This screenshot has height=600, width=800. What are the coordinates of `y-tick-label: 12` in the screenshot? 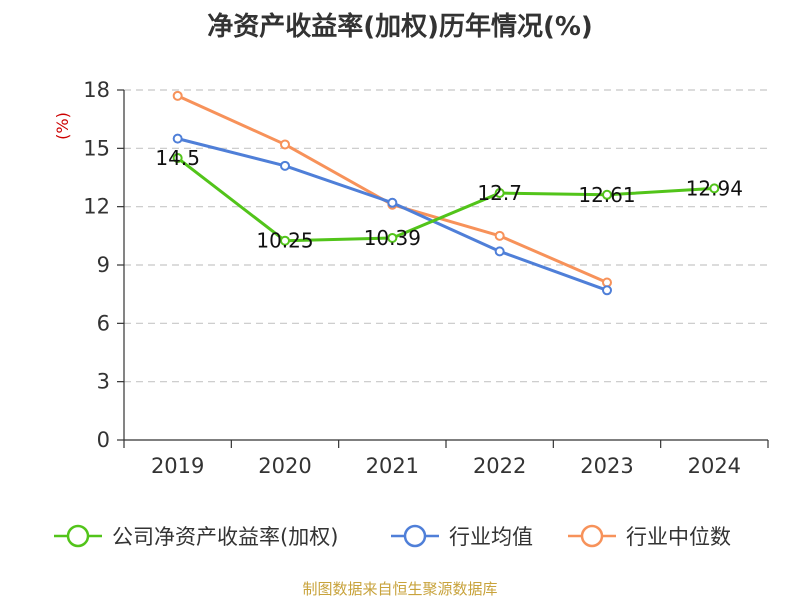 It's located at (96, 207).